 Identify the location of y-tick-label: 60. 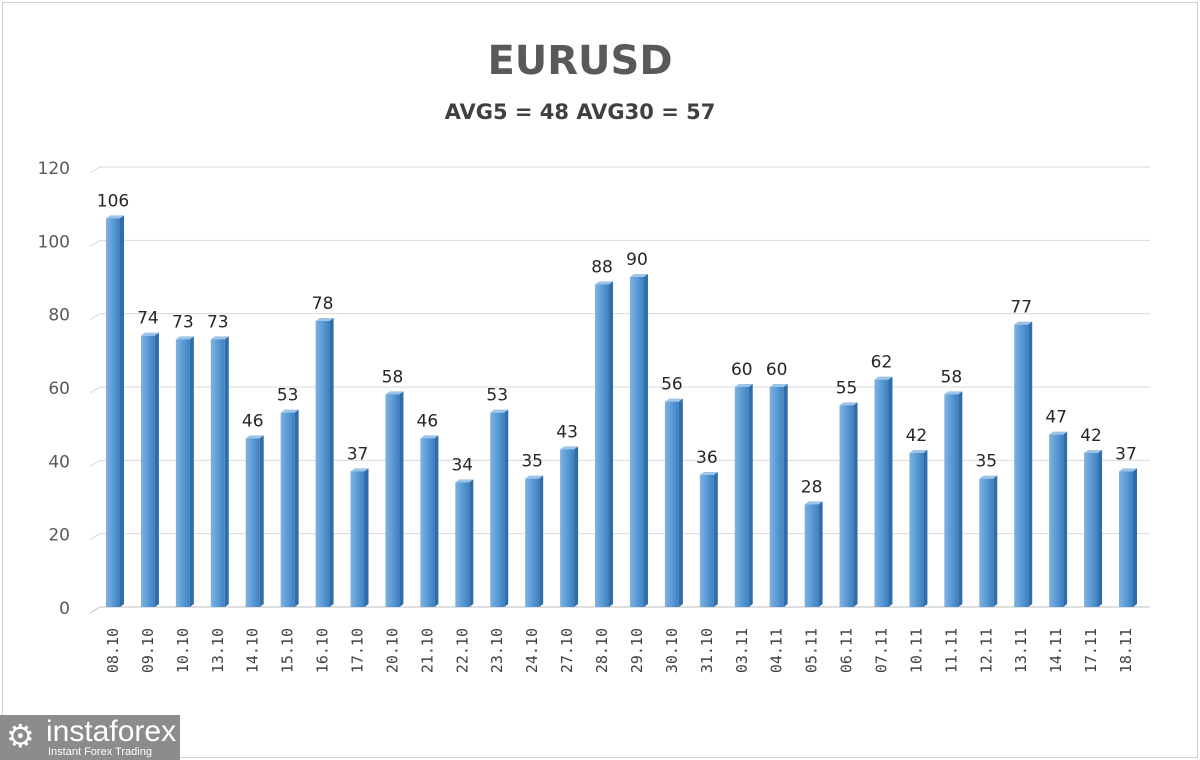
(59, 389).